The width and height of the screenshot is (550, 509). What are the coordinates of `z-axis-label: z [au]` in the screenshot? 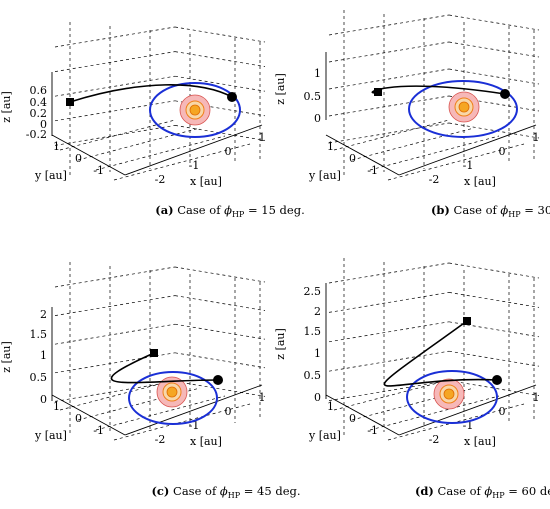 It's located at (6, 357).